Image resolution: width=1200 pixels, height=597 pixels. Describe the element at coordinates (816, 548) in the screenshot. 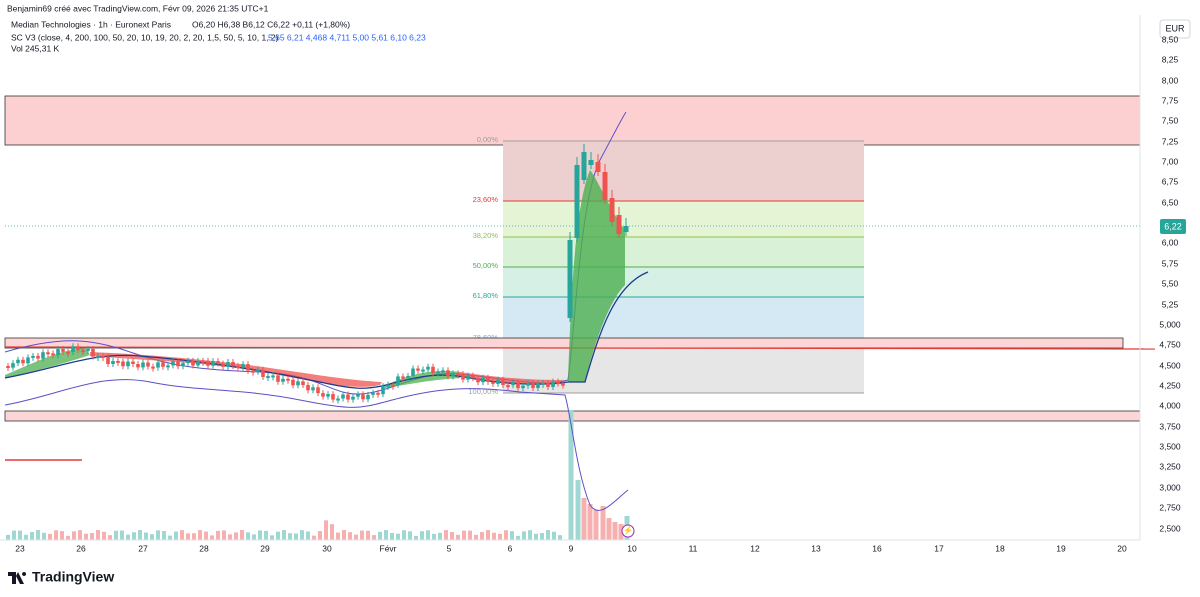

I see `date-label: 13` at that location.